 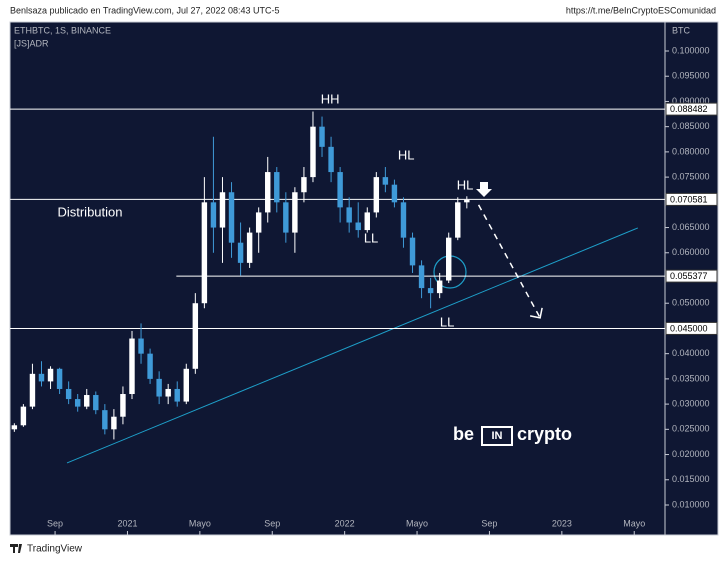 What do you see at coordinates (689, 109) in the screenshot?
I see `level-label: 0.088482` at bounding box center [689, 109].